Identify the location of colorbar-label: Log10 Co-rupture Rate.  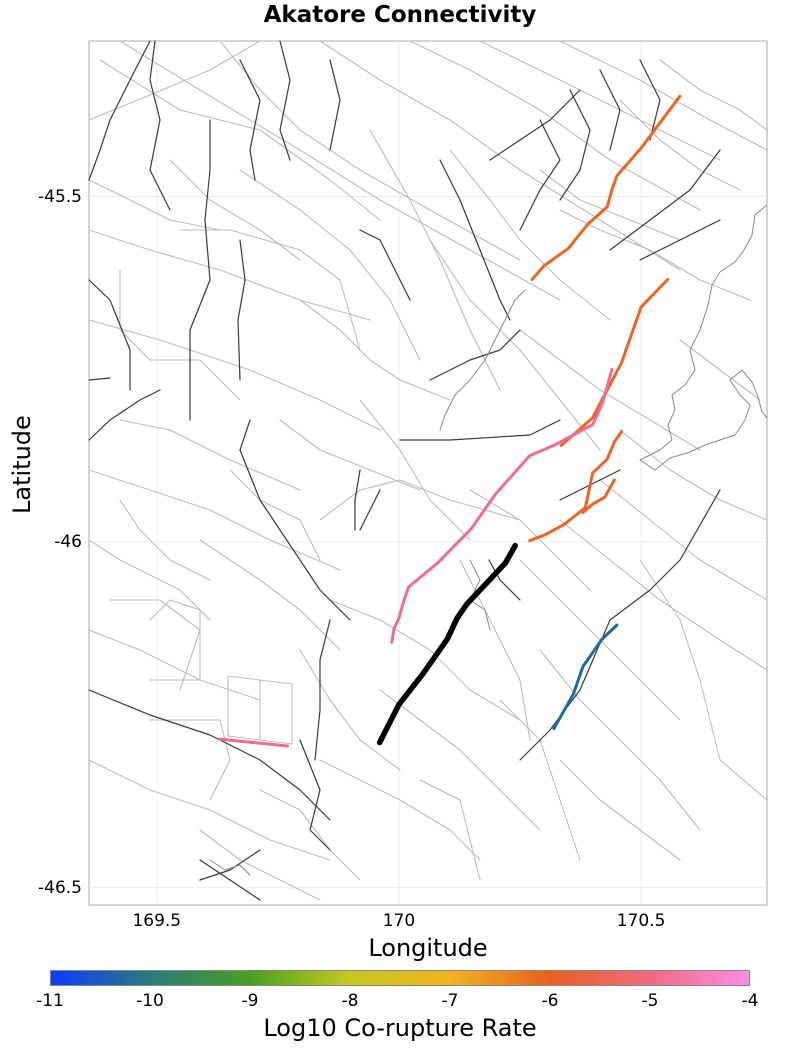
(400, 1028).